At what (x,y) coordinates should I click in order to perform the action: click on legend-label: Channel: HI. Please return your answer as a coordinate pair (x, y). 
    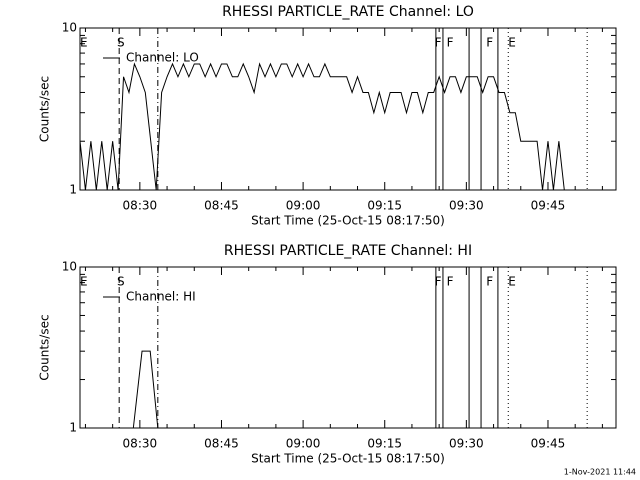
    Looking at the image, I should click on (161, 297).